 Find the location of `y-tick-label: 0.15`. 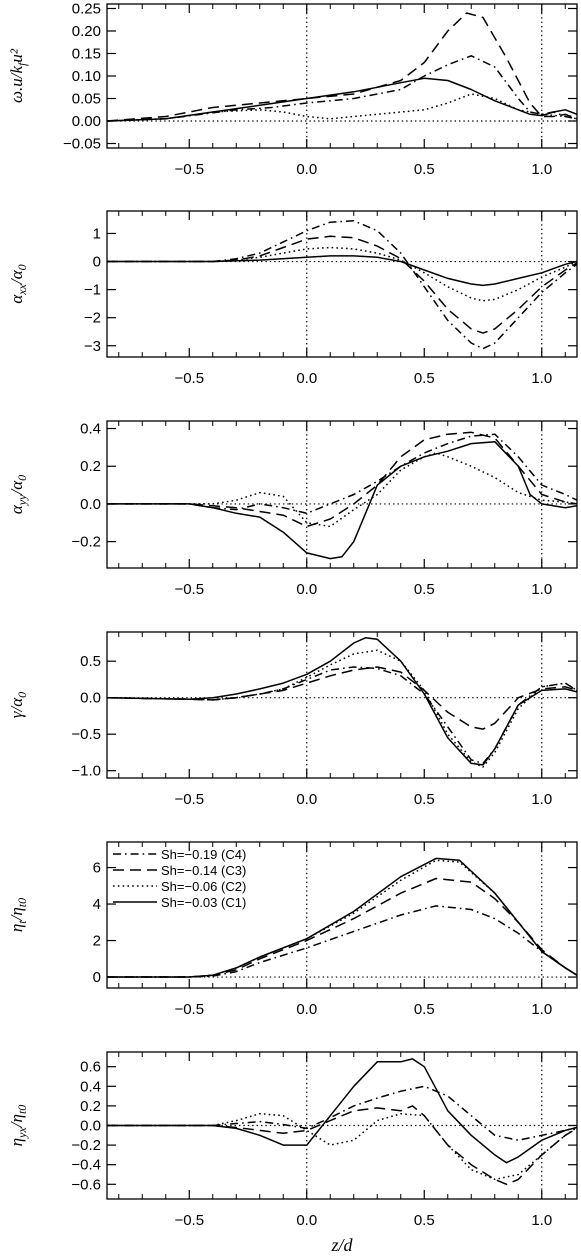

y-tick-label: 0.15 is located at coordinates (86, 54).